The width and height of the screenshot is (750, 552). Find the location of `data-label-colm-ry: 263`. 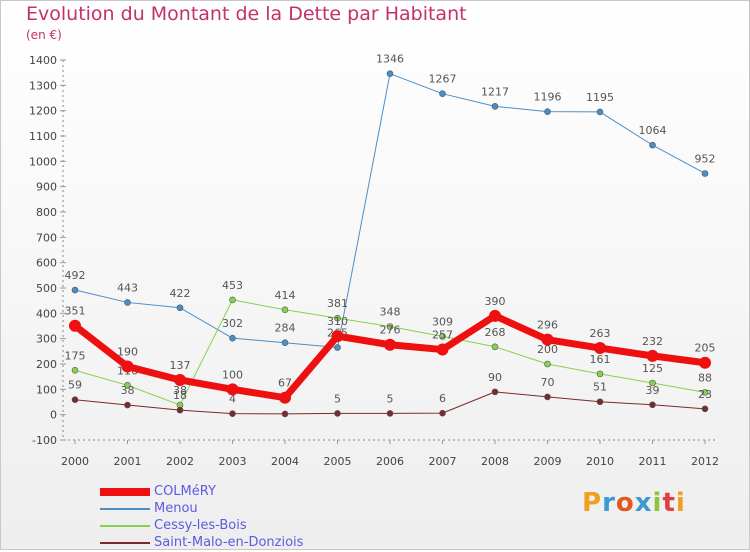

data-label-colm-ry: 263 is located at coordinates (600, 333).